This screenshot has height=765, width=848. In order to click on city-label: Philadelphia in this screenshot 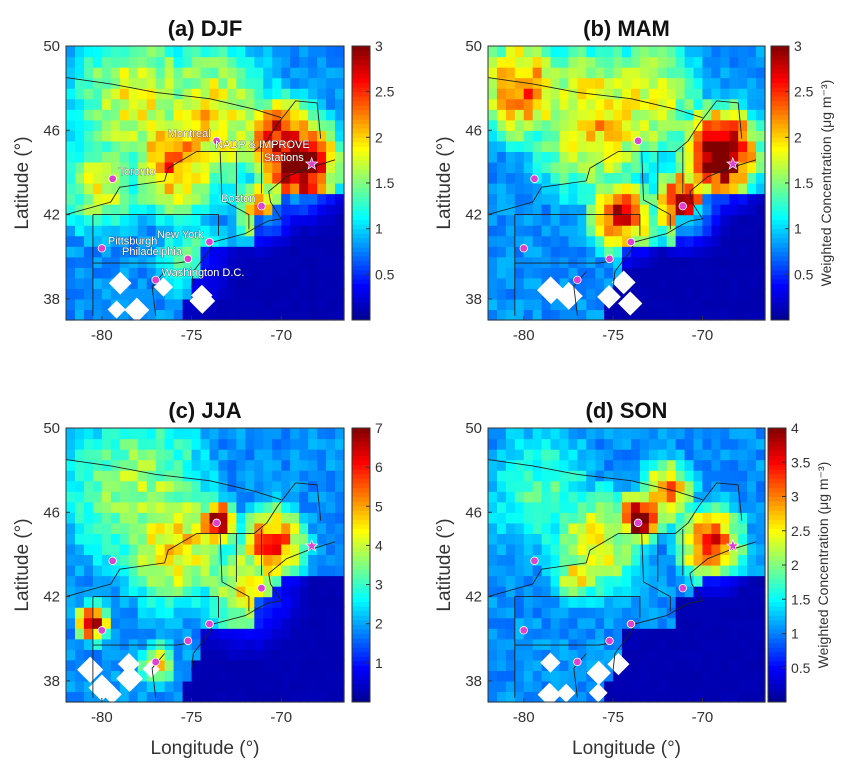, I will do `click(152, 252)`.